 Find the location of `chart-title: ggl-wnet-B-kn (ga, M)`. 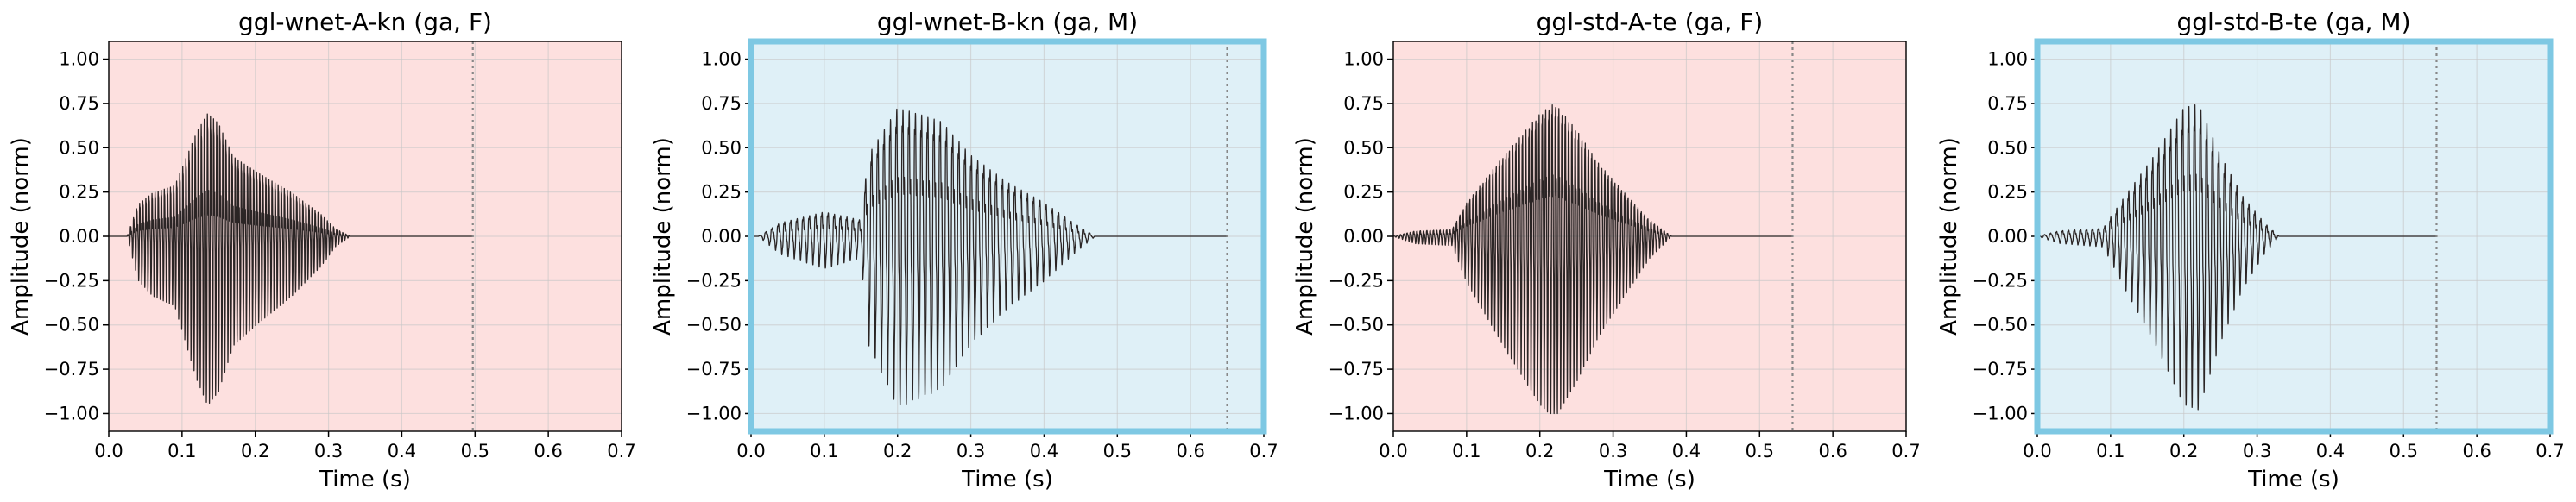

chart-title: ggl-wnet-B-kn (ga, M) is located at coordinates (1007, 22).